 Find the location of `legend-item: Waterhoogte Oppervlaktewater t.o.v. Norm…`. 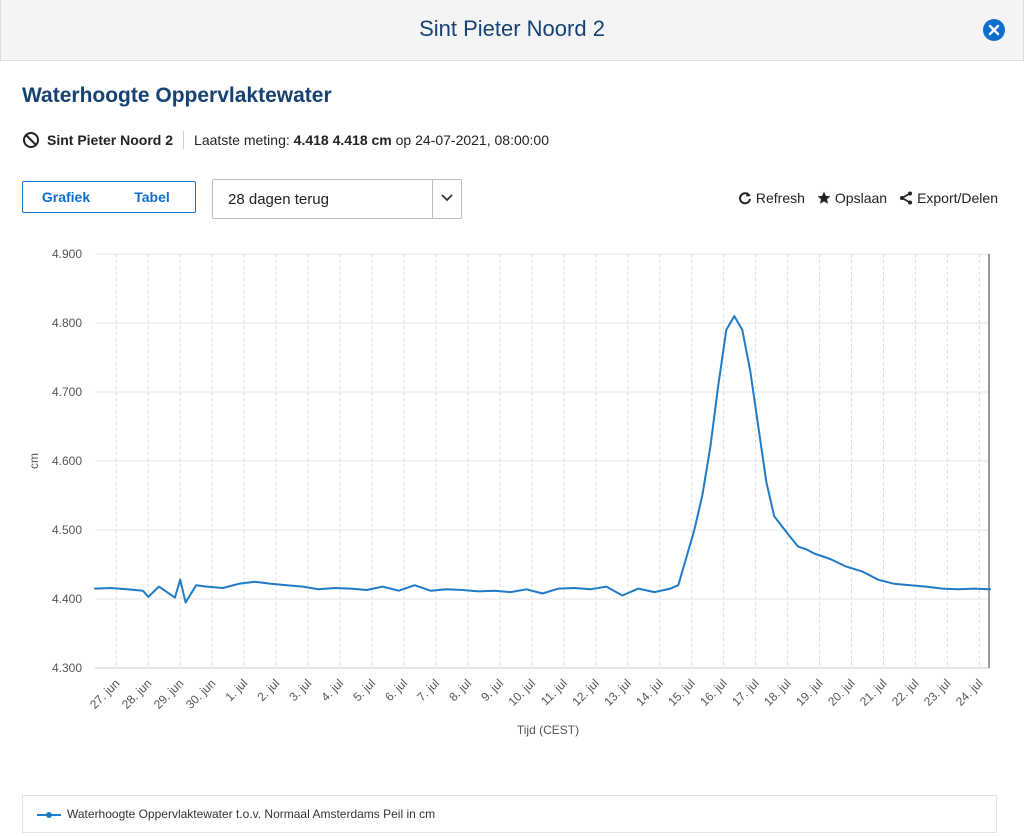

legend-item: Waterhoogte Oppervlaktewater t.o.v. Norm… is located at coordinates (251, 814).